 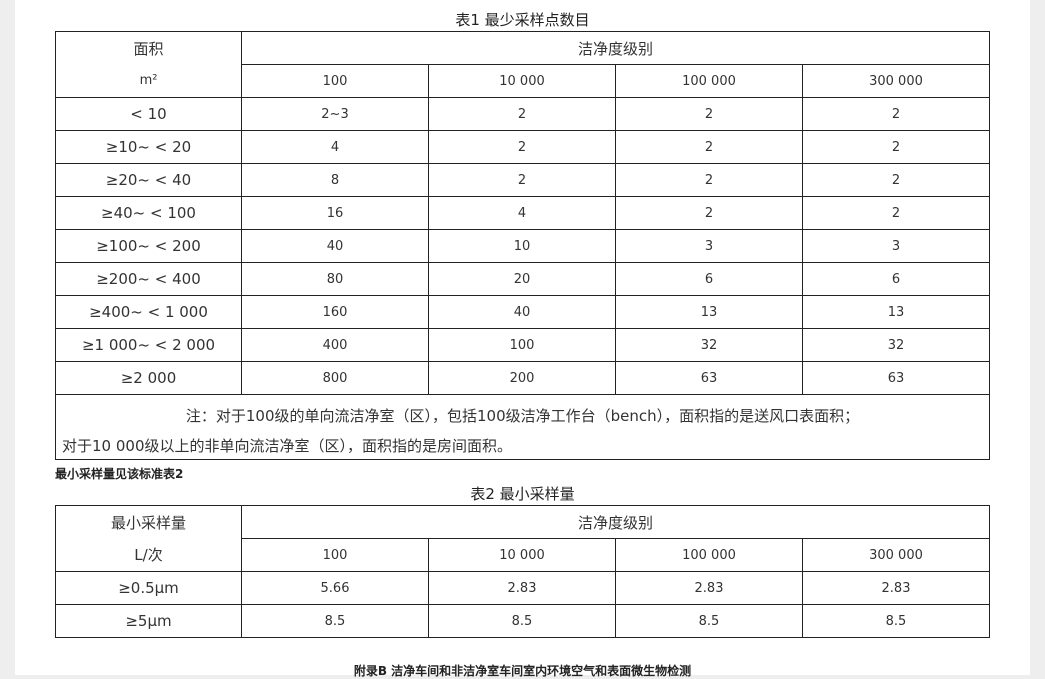 I want to click on row-label: ≥5μm, so click(x=148, y=621).